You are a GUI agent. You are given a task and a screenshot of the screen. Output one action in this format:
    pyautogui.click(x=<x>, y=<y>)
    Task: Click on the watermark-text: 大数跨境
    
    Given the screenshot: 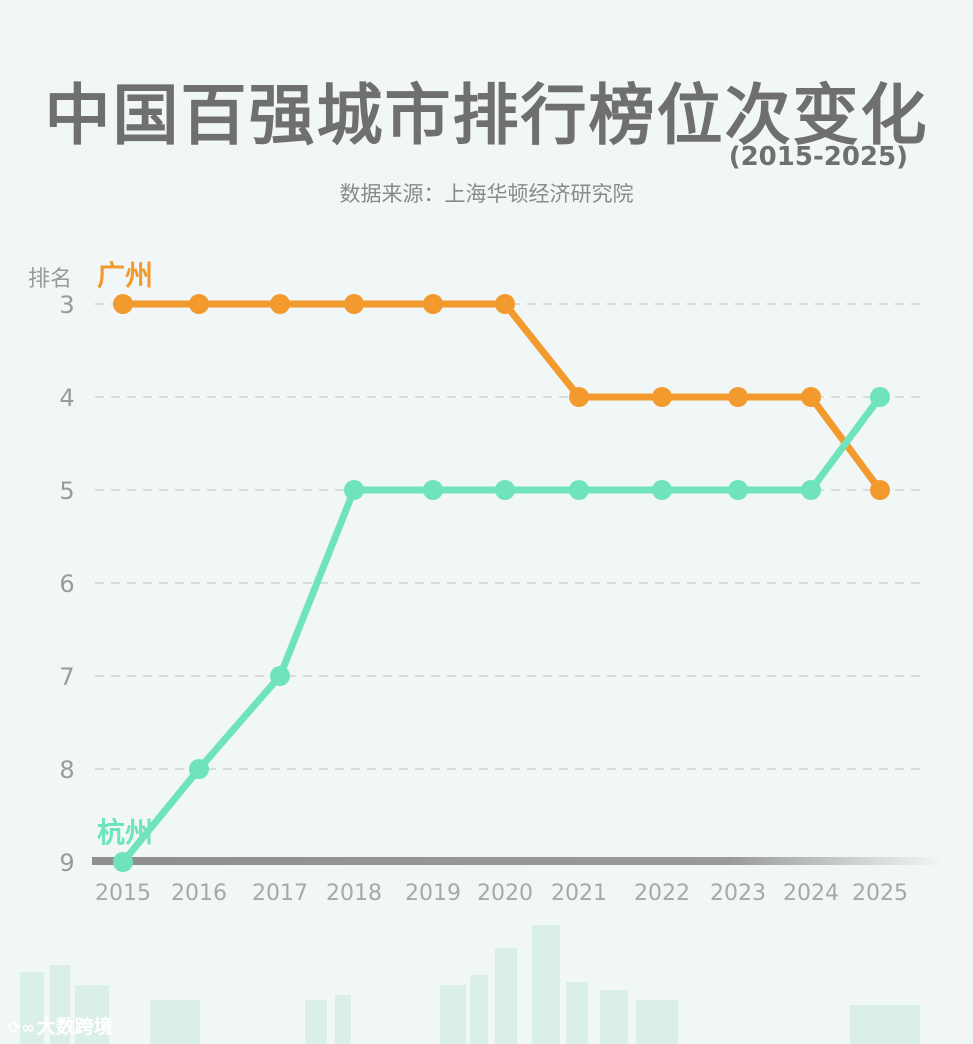 What is the action you would take?
    pyautogui.click(x=74, y=1027)
    